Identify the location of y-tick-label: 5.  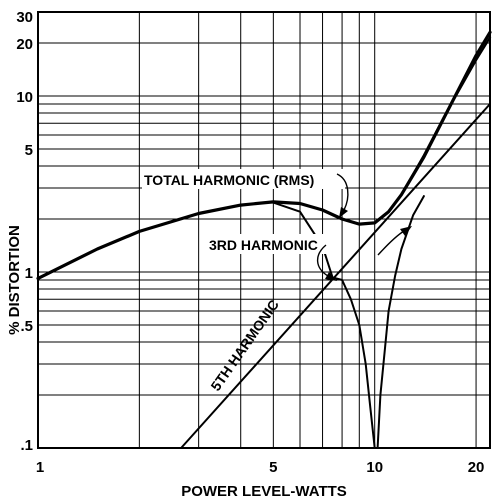
(29, 150).